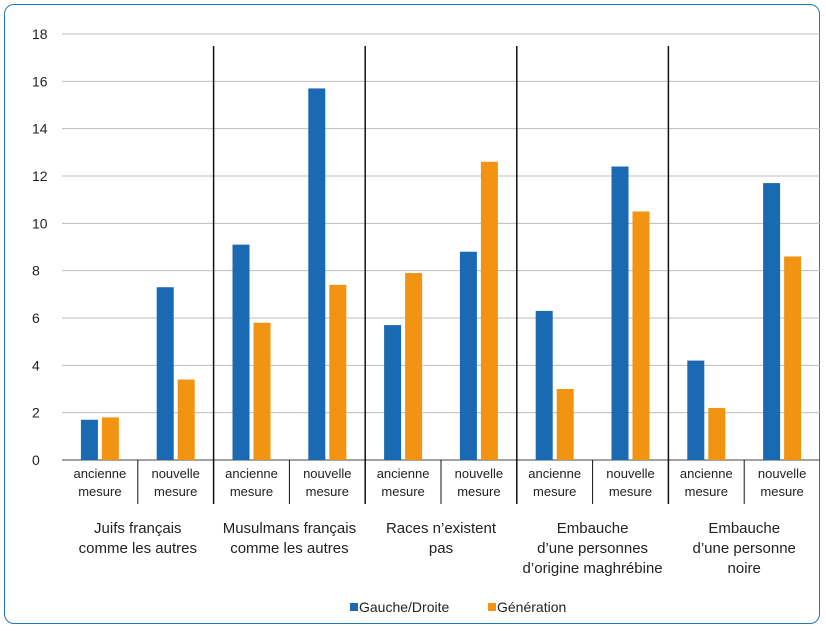  Describe the element at coordinates (40, 34) in the screenshot. I see `y-tick-label: 18` at that location.